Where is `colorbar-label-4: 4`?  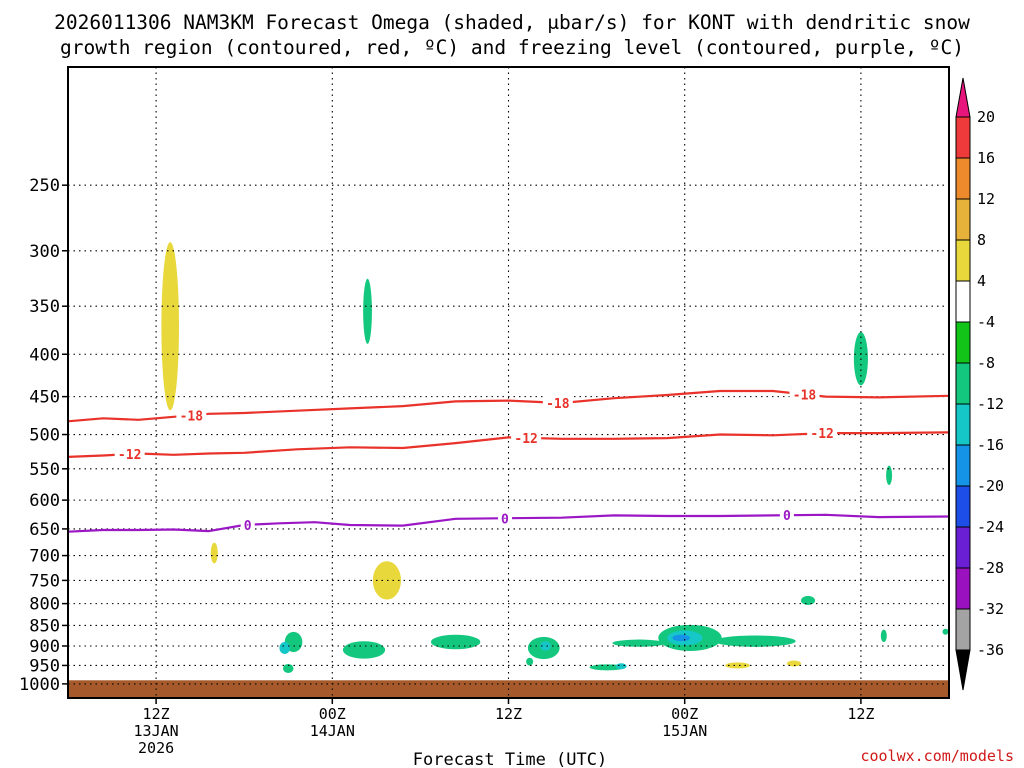 colorbar-label-4: 4 is located at coordinates (981, 281).